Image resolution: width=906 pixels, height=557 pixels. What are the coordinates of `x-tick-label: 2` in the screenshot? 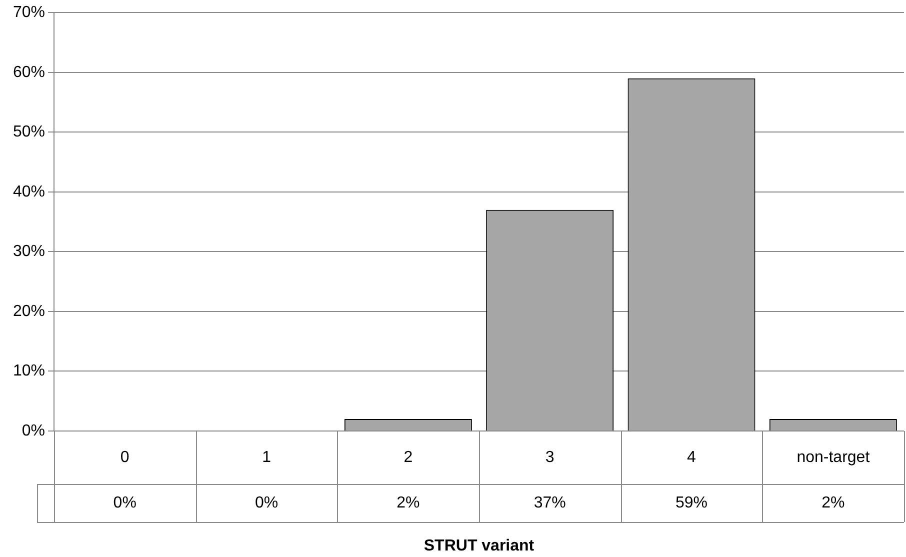 It's located at (408, 457).